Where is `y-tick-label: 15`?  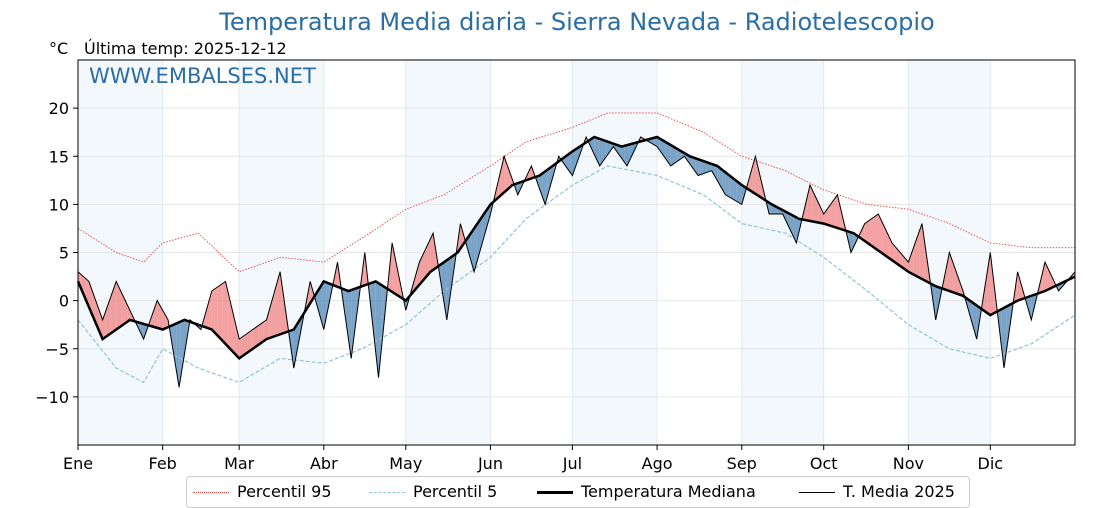 y-tick-label: 15 is located at coordinates (59, 156).